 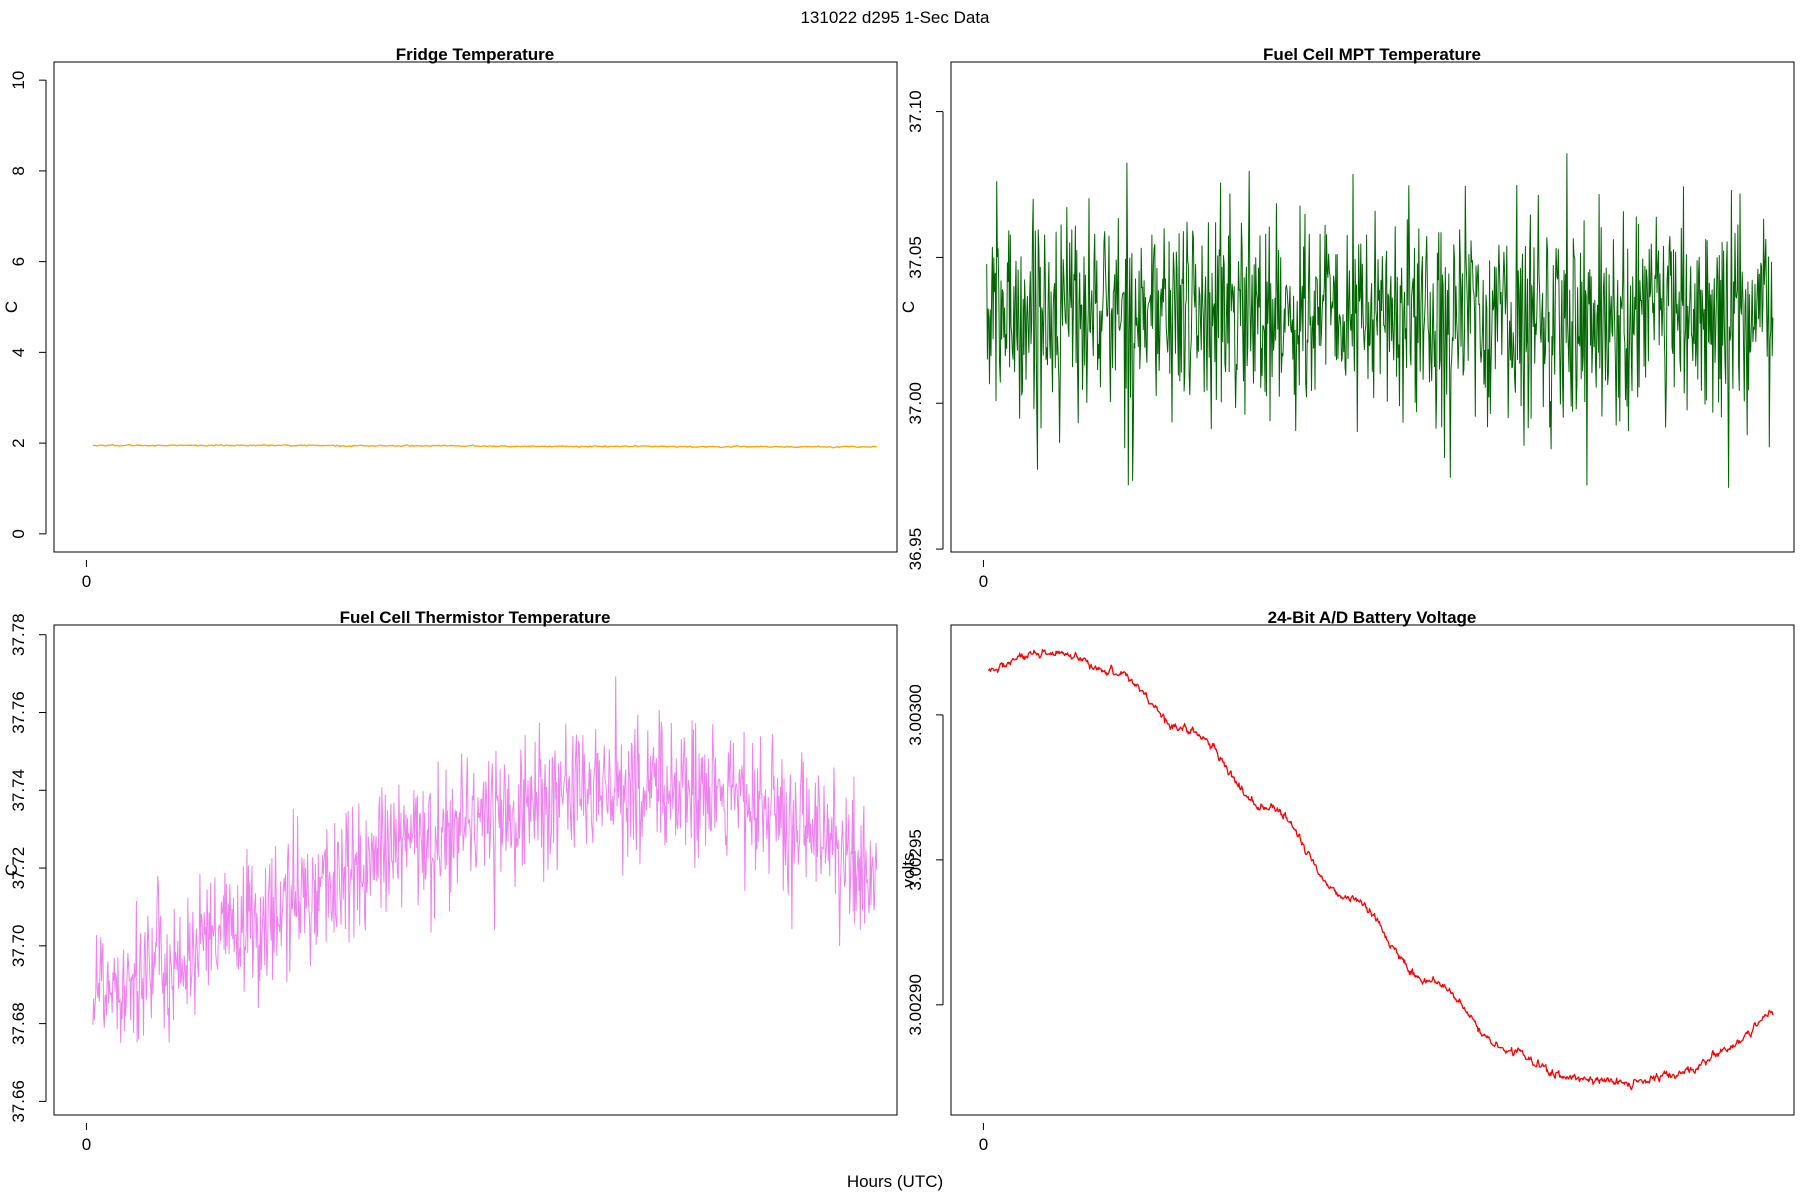 I want to click on y-tick-label: 10, so click(x=18, y=80).